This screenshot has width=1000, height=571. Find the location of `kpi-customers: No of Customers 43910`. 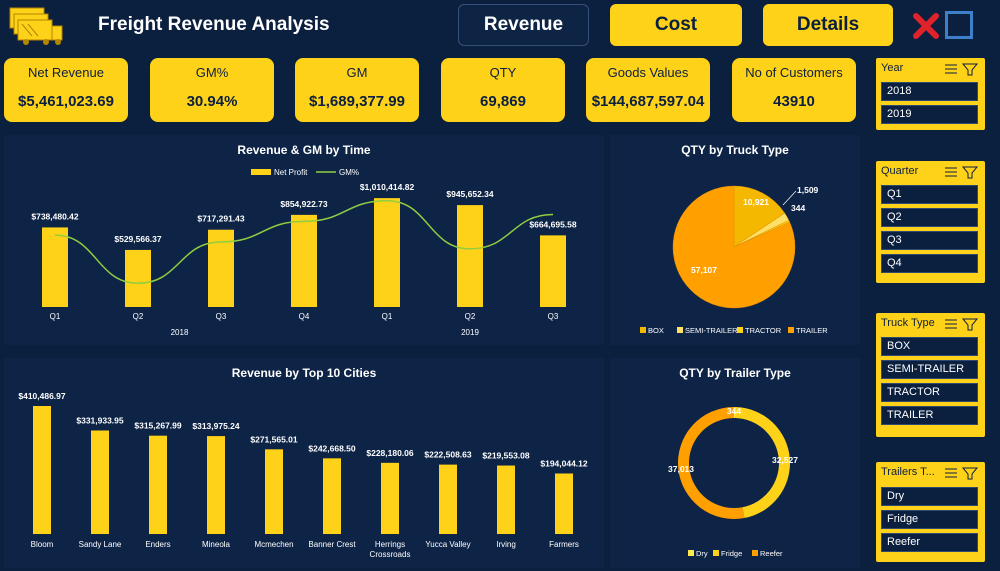

kpi-customers: No of Customers 43910 is located at coordinates (794, 90).